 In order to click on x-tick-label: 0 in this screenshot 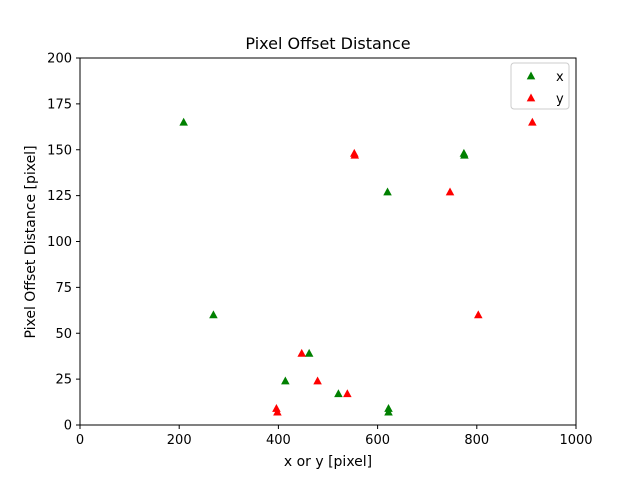, I will do `click(80, 440)`.